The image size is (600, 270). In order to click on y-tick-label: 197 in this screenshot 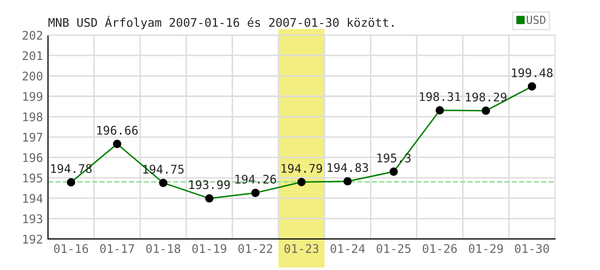, I will do `click(32, 137)`.